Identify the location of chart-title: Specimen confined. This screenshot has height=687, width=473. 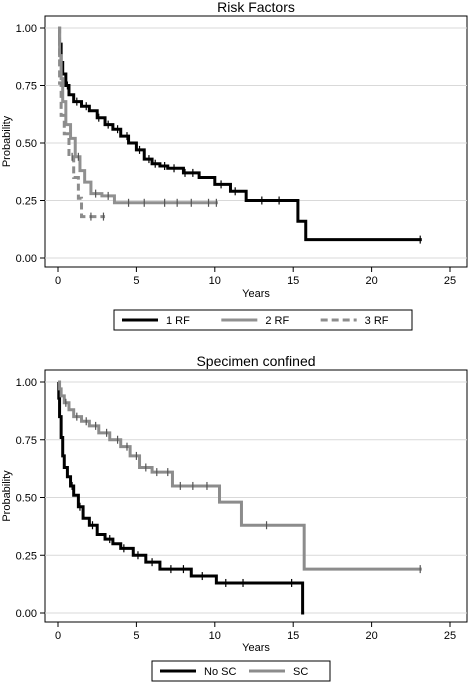
(255, 361).